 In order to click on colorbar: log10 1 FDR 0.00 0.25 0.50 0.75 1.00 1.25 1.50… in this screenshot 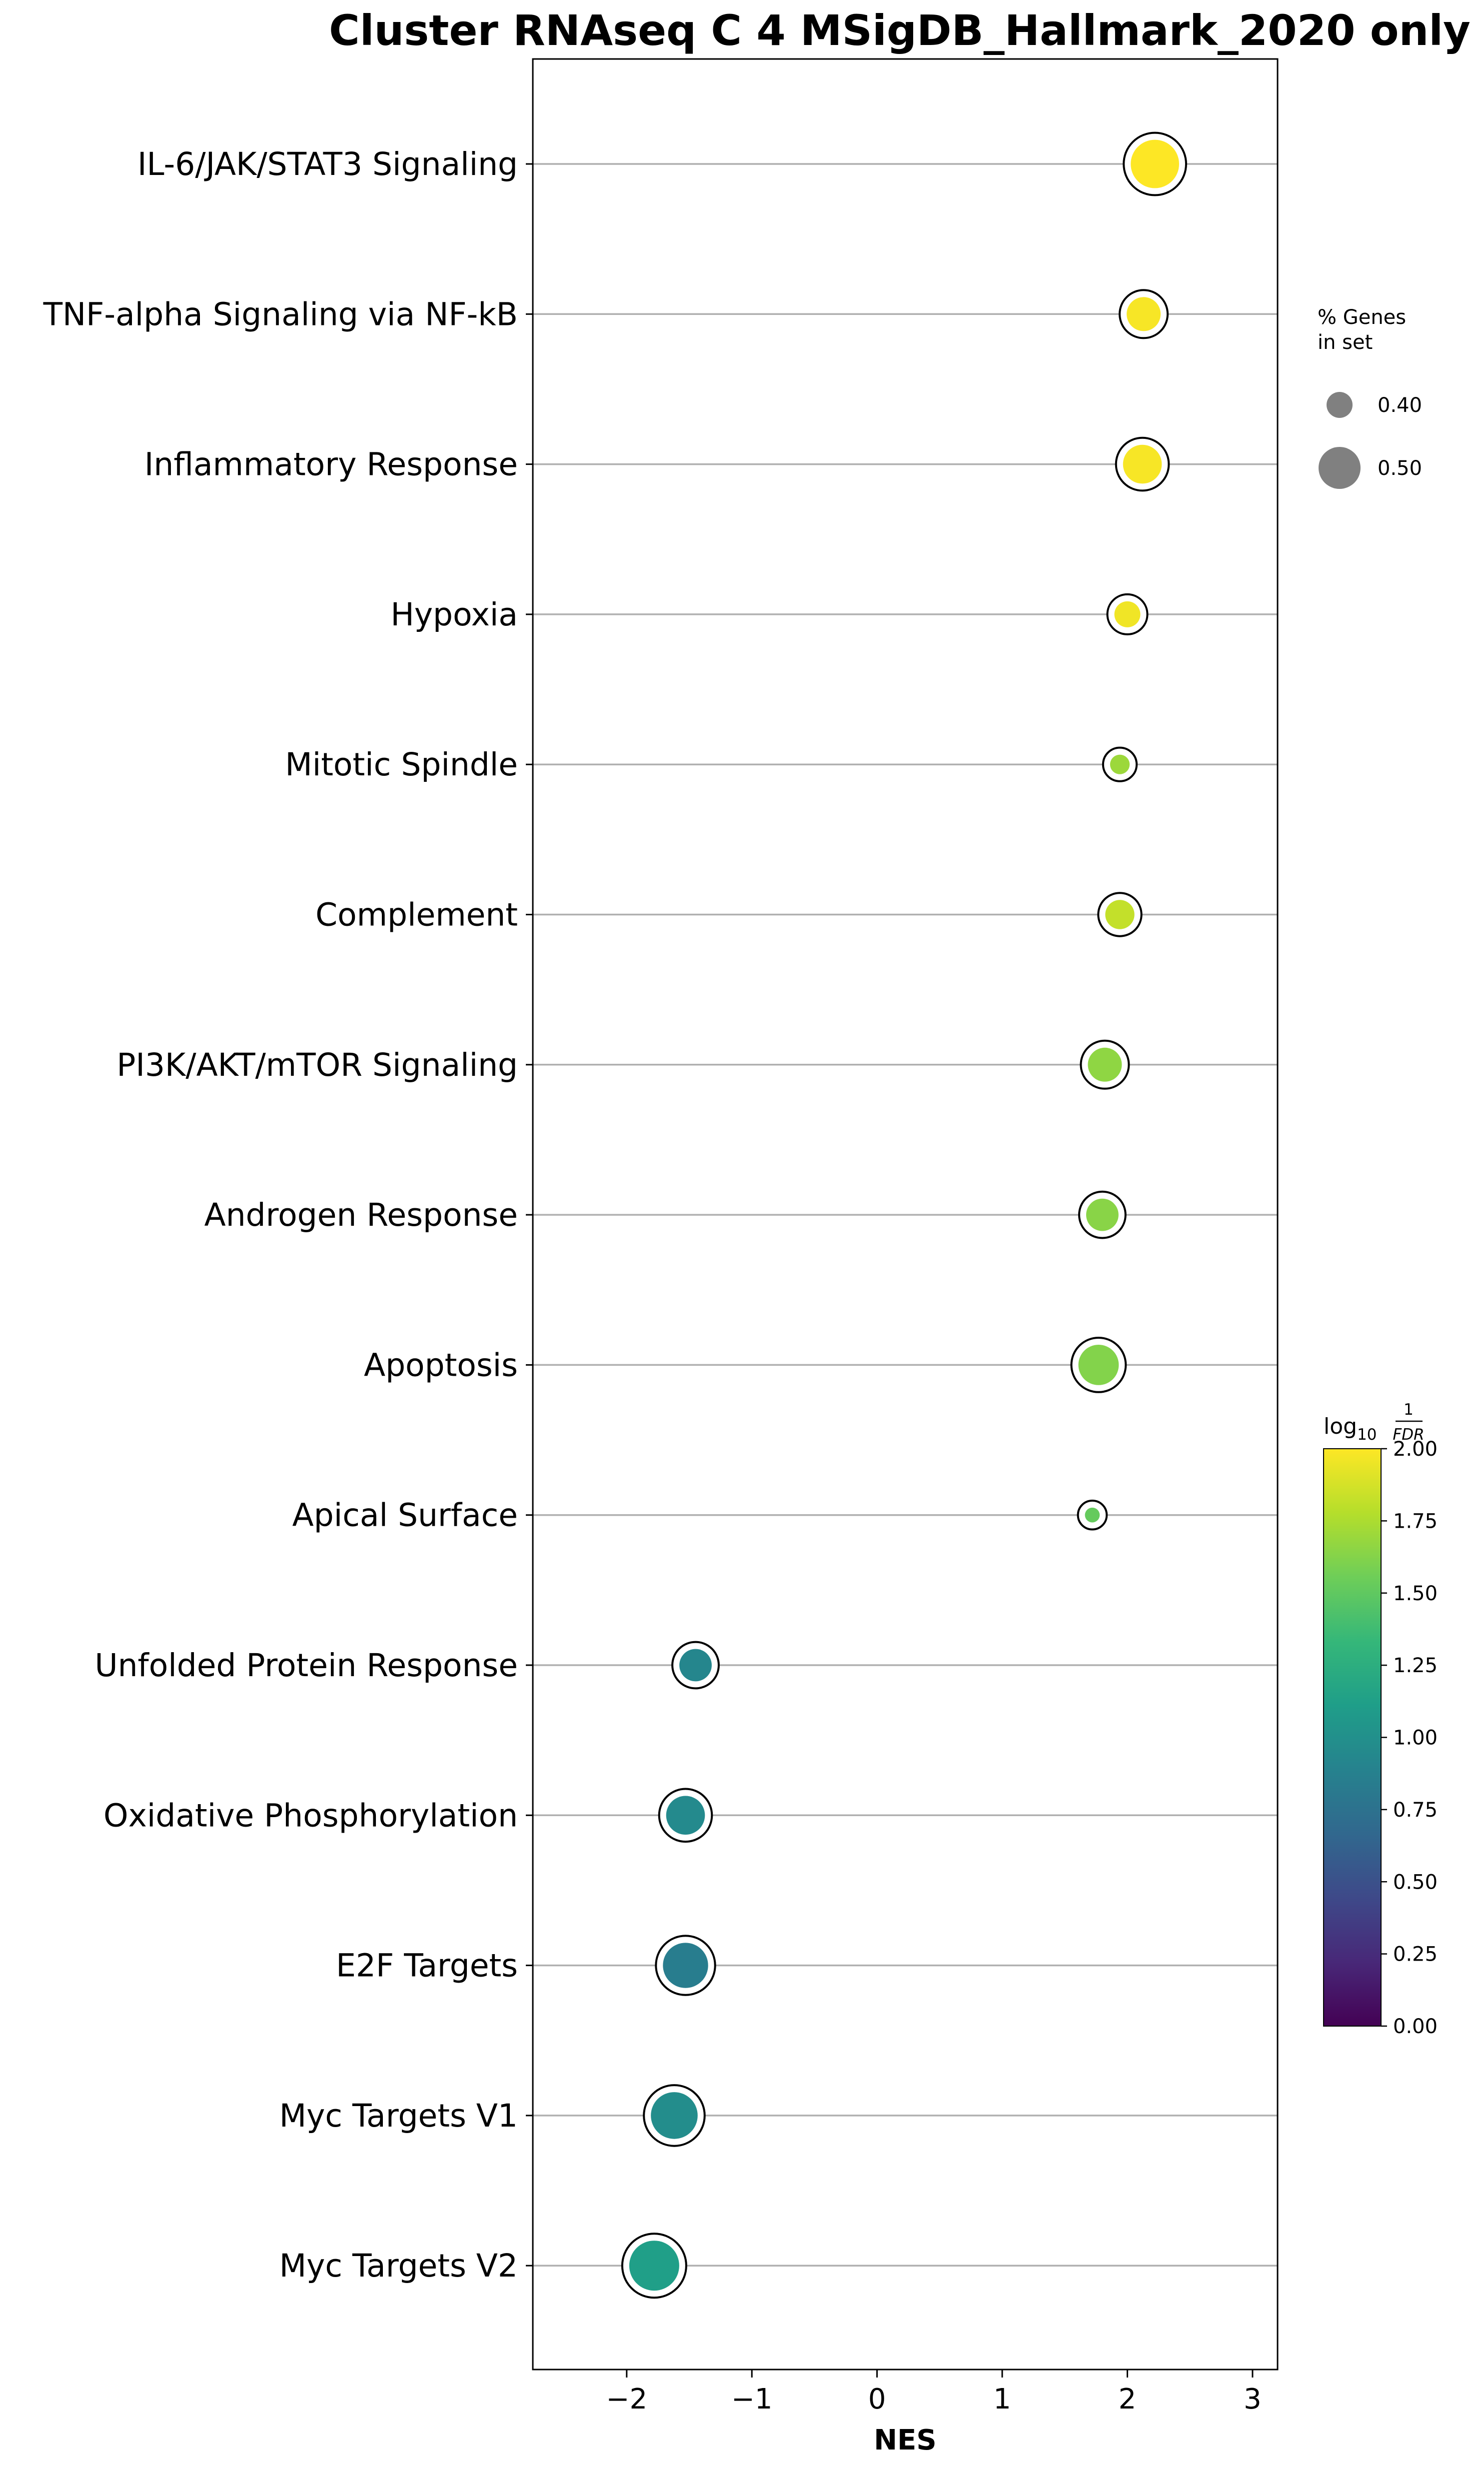, I will do `click(1380, 1719)`.